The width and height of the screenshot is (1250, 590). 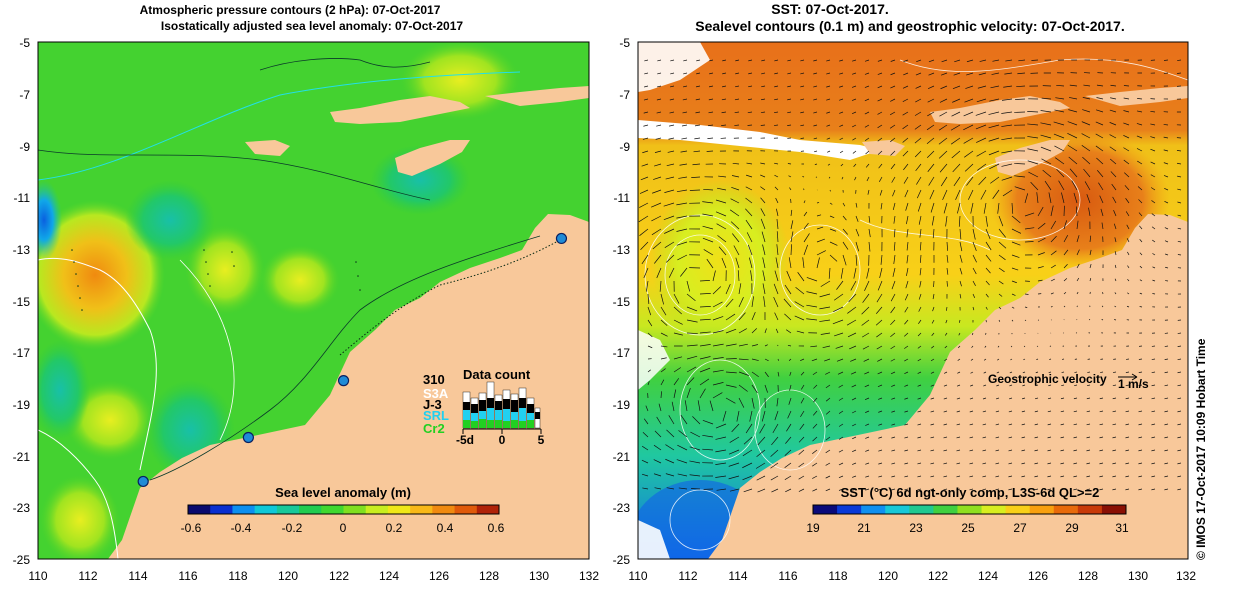 What do you see at coordinates (1068, 381) in the screenshot?
I see `velocity-scale-legend: Geostrophic velocity 1 m/s` at bounding box center [1068, 381].